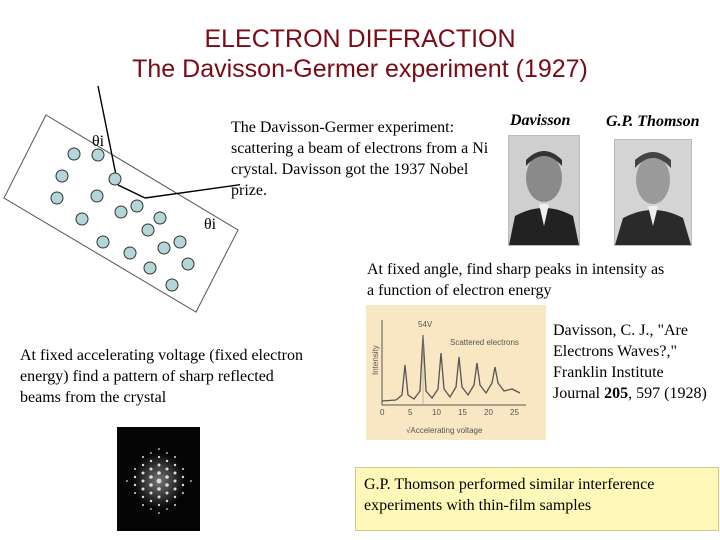 The width and height of the screenshot is (720, 540). I want to click on crystal-diagram, so click(121, 199).